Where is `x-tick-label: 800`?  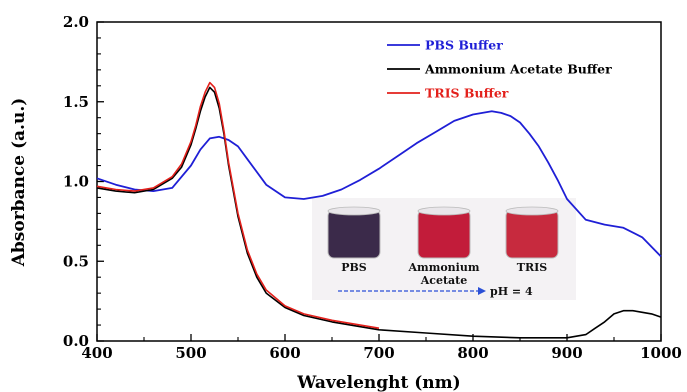
x-tick-label: 800 is located at coordinates (472, 353).